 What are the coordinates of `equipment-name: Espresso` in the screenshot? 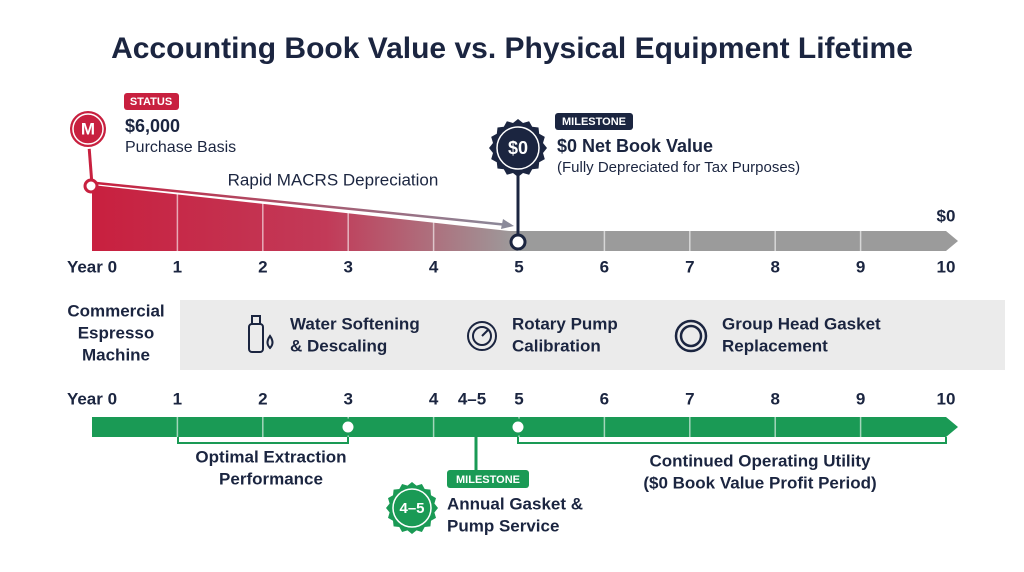 It's located at (116, 332).